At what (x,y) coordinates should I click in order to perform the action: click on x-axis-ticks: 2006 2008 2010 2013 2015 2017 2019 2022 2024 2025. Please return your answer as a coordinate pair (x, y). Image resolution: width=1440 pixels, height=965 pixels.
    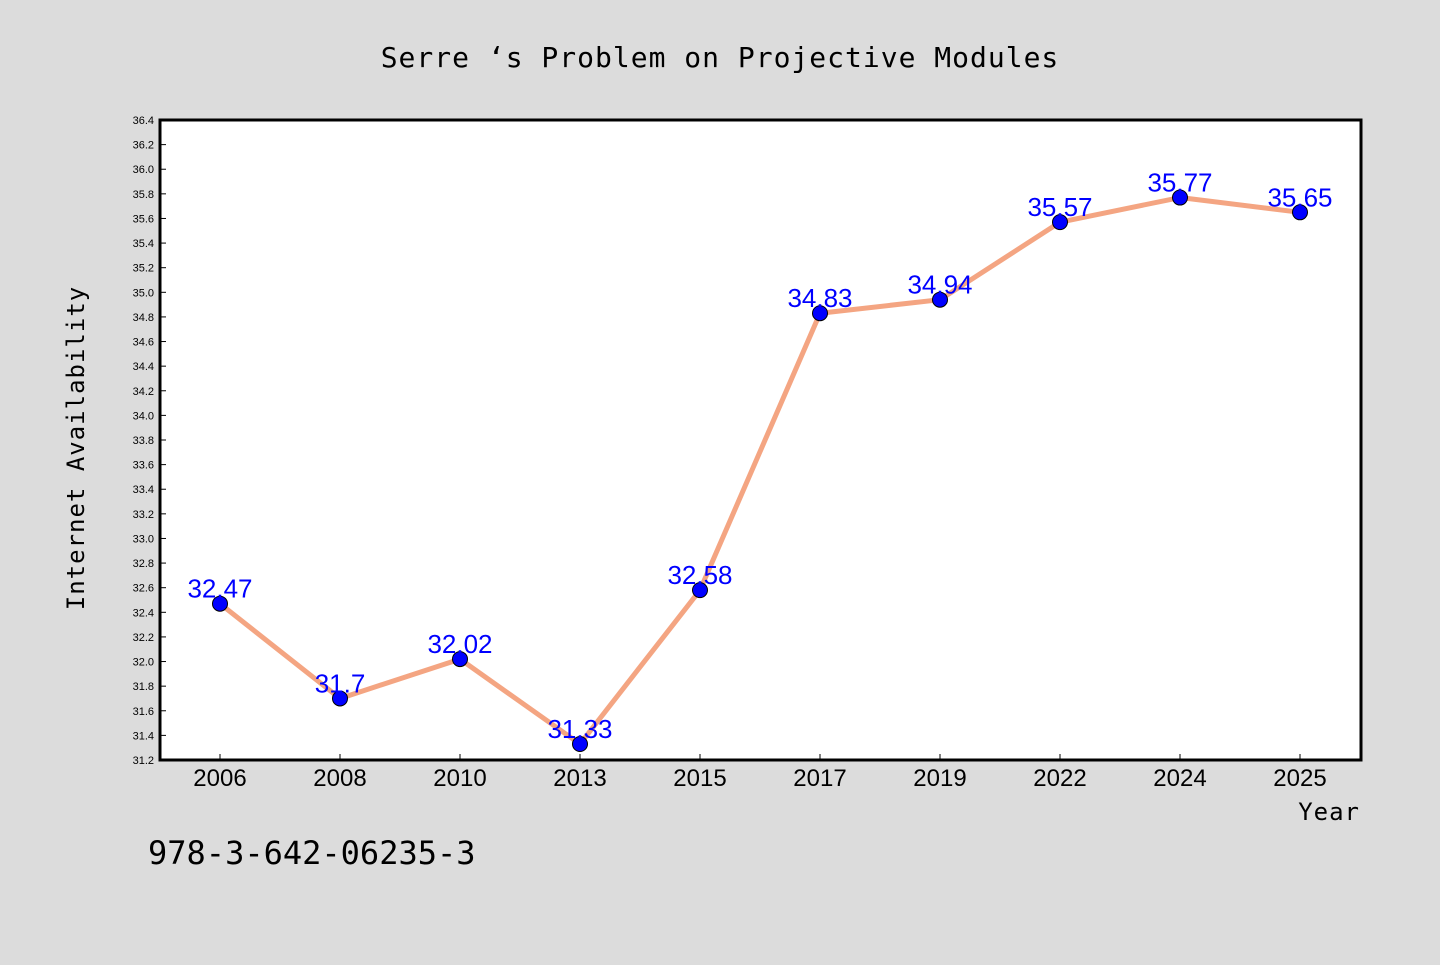
    Looking at the image, I should click on (760, 773).